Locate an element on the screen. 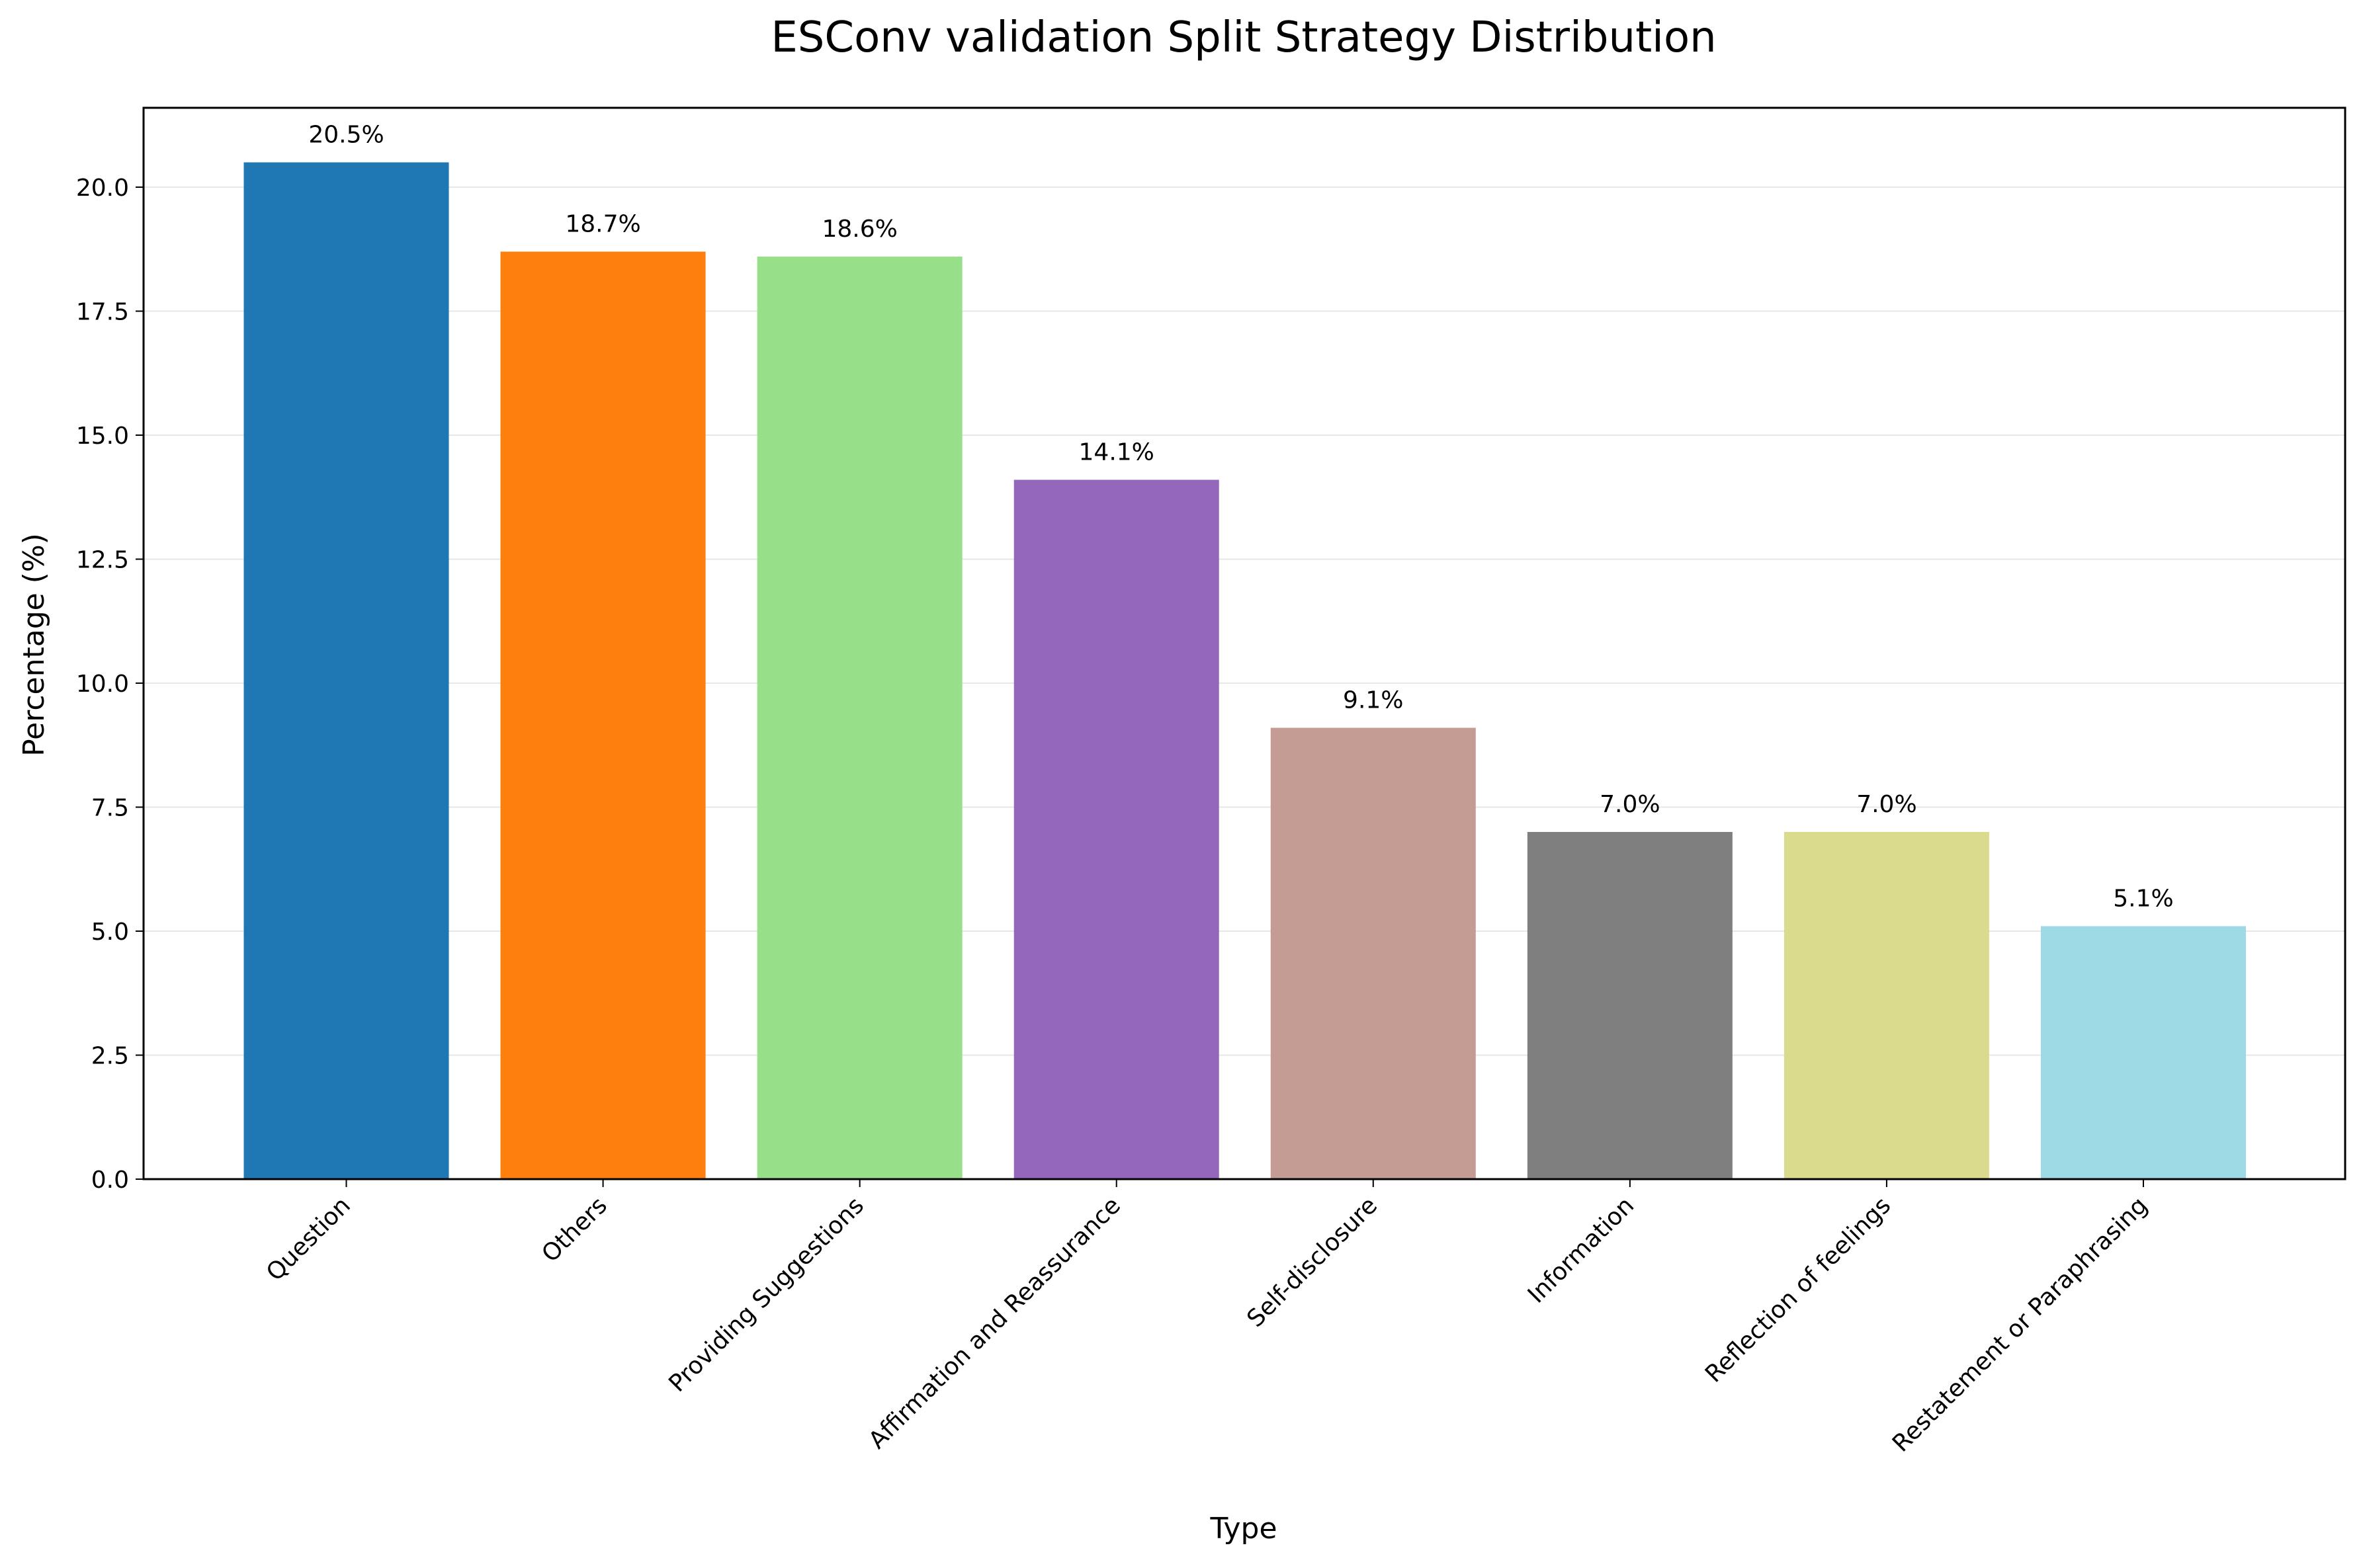 Image resolution: width=2363 pixels, height=1568 pixels. x-tick-label: Restatement or Paraphrasing is located at coordinates (2020, 1324).